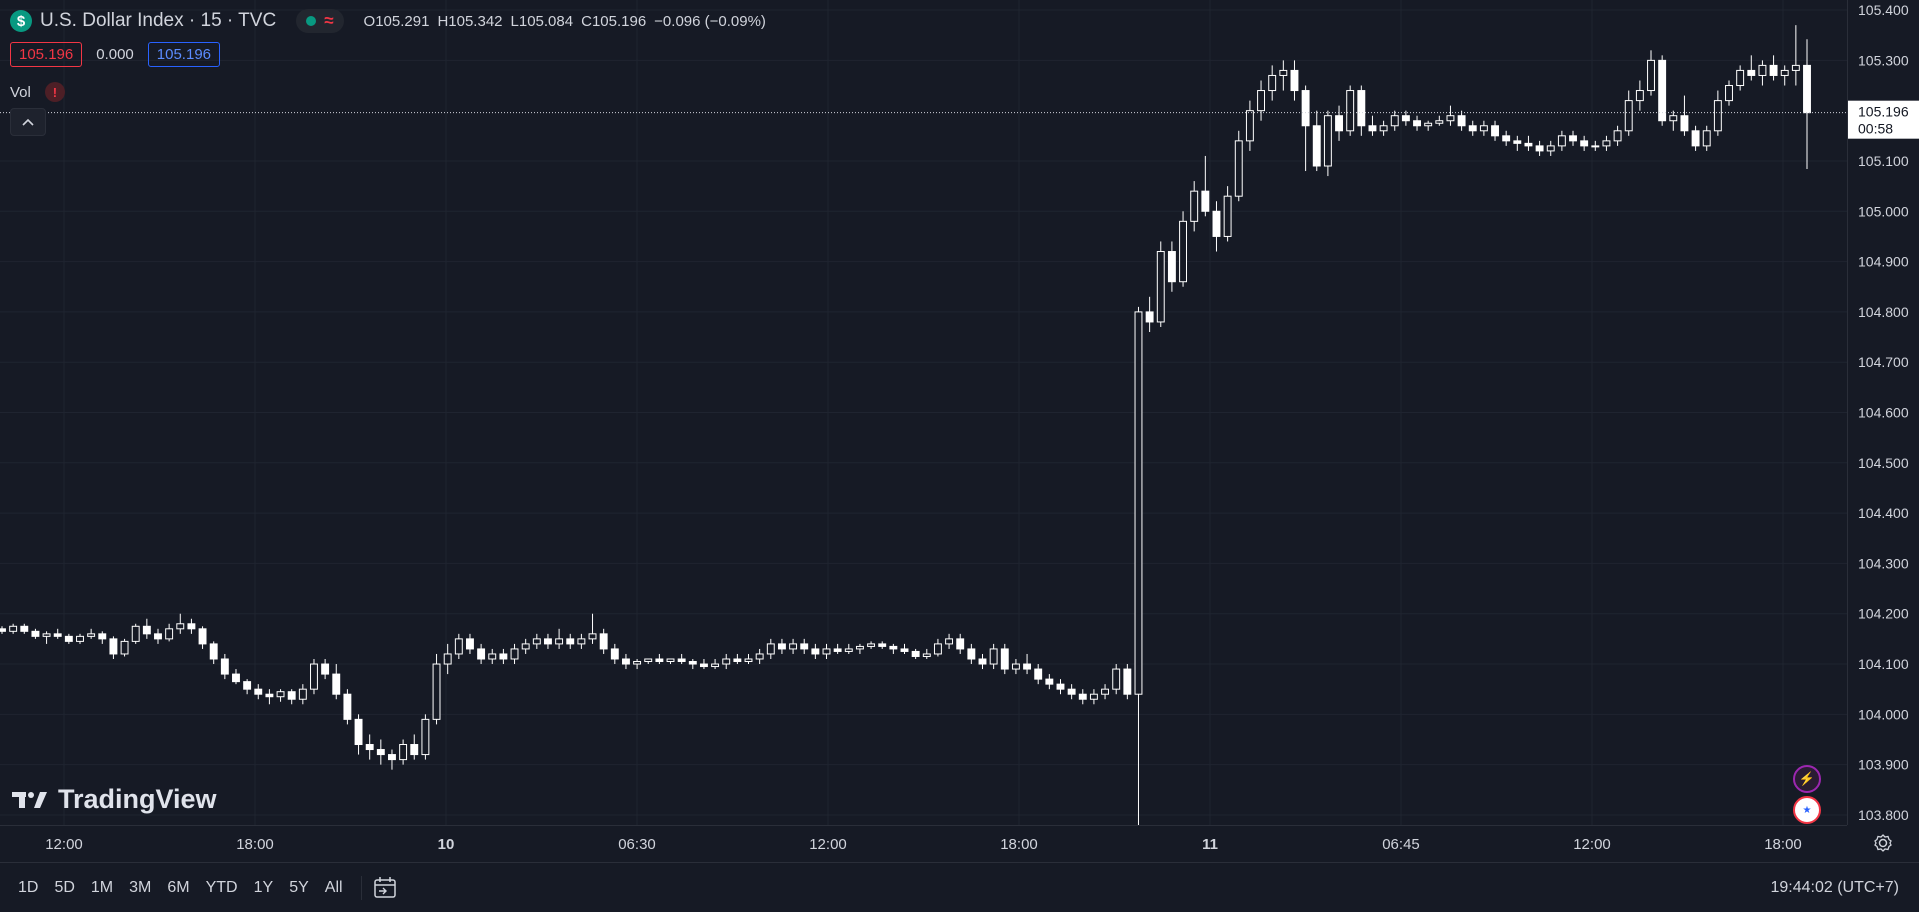 Image resolution: width=1919 pixels, height=912 pixels. I want to click on collapse-legend-button, so click(28, 122).